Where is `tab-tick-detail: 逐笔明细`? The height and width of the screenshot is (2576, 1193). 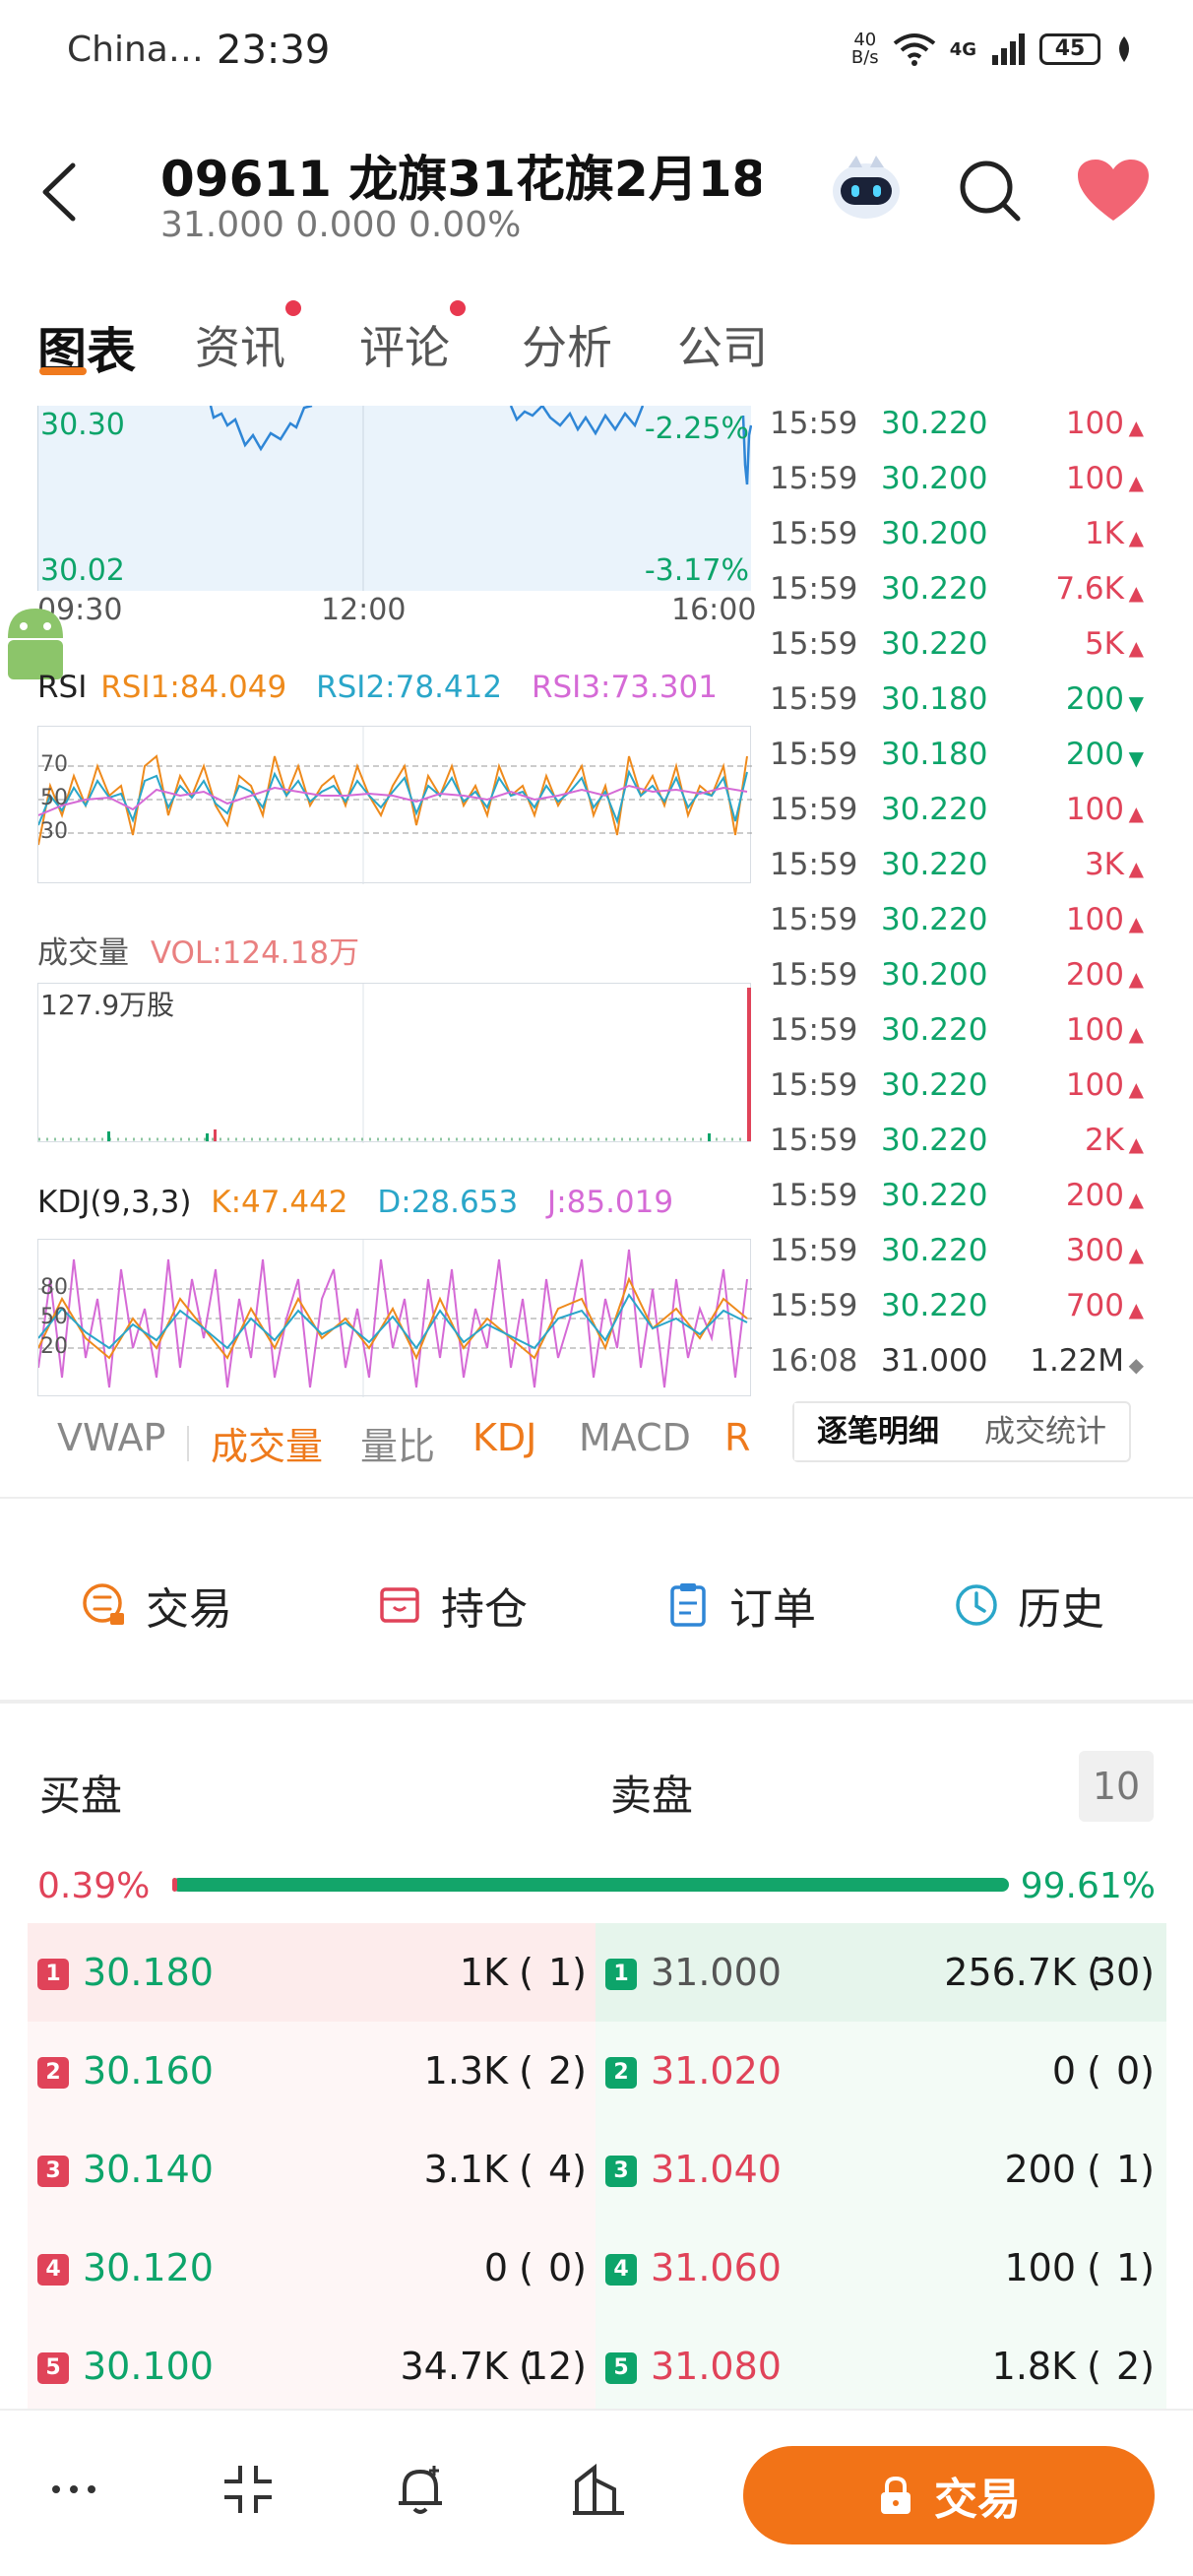
tab-tick-detail: 逐笔明细 is located at coordinates (878, 1431).